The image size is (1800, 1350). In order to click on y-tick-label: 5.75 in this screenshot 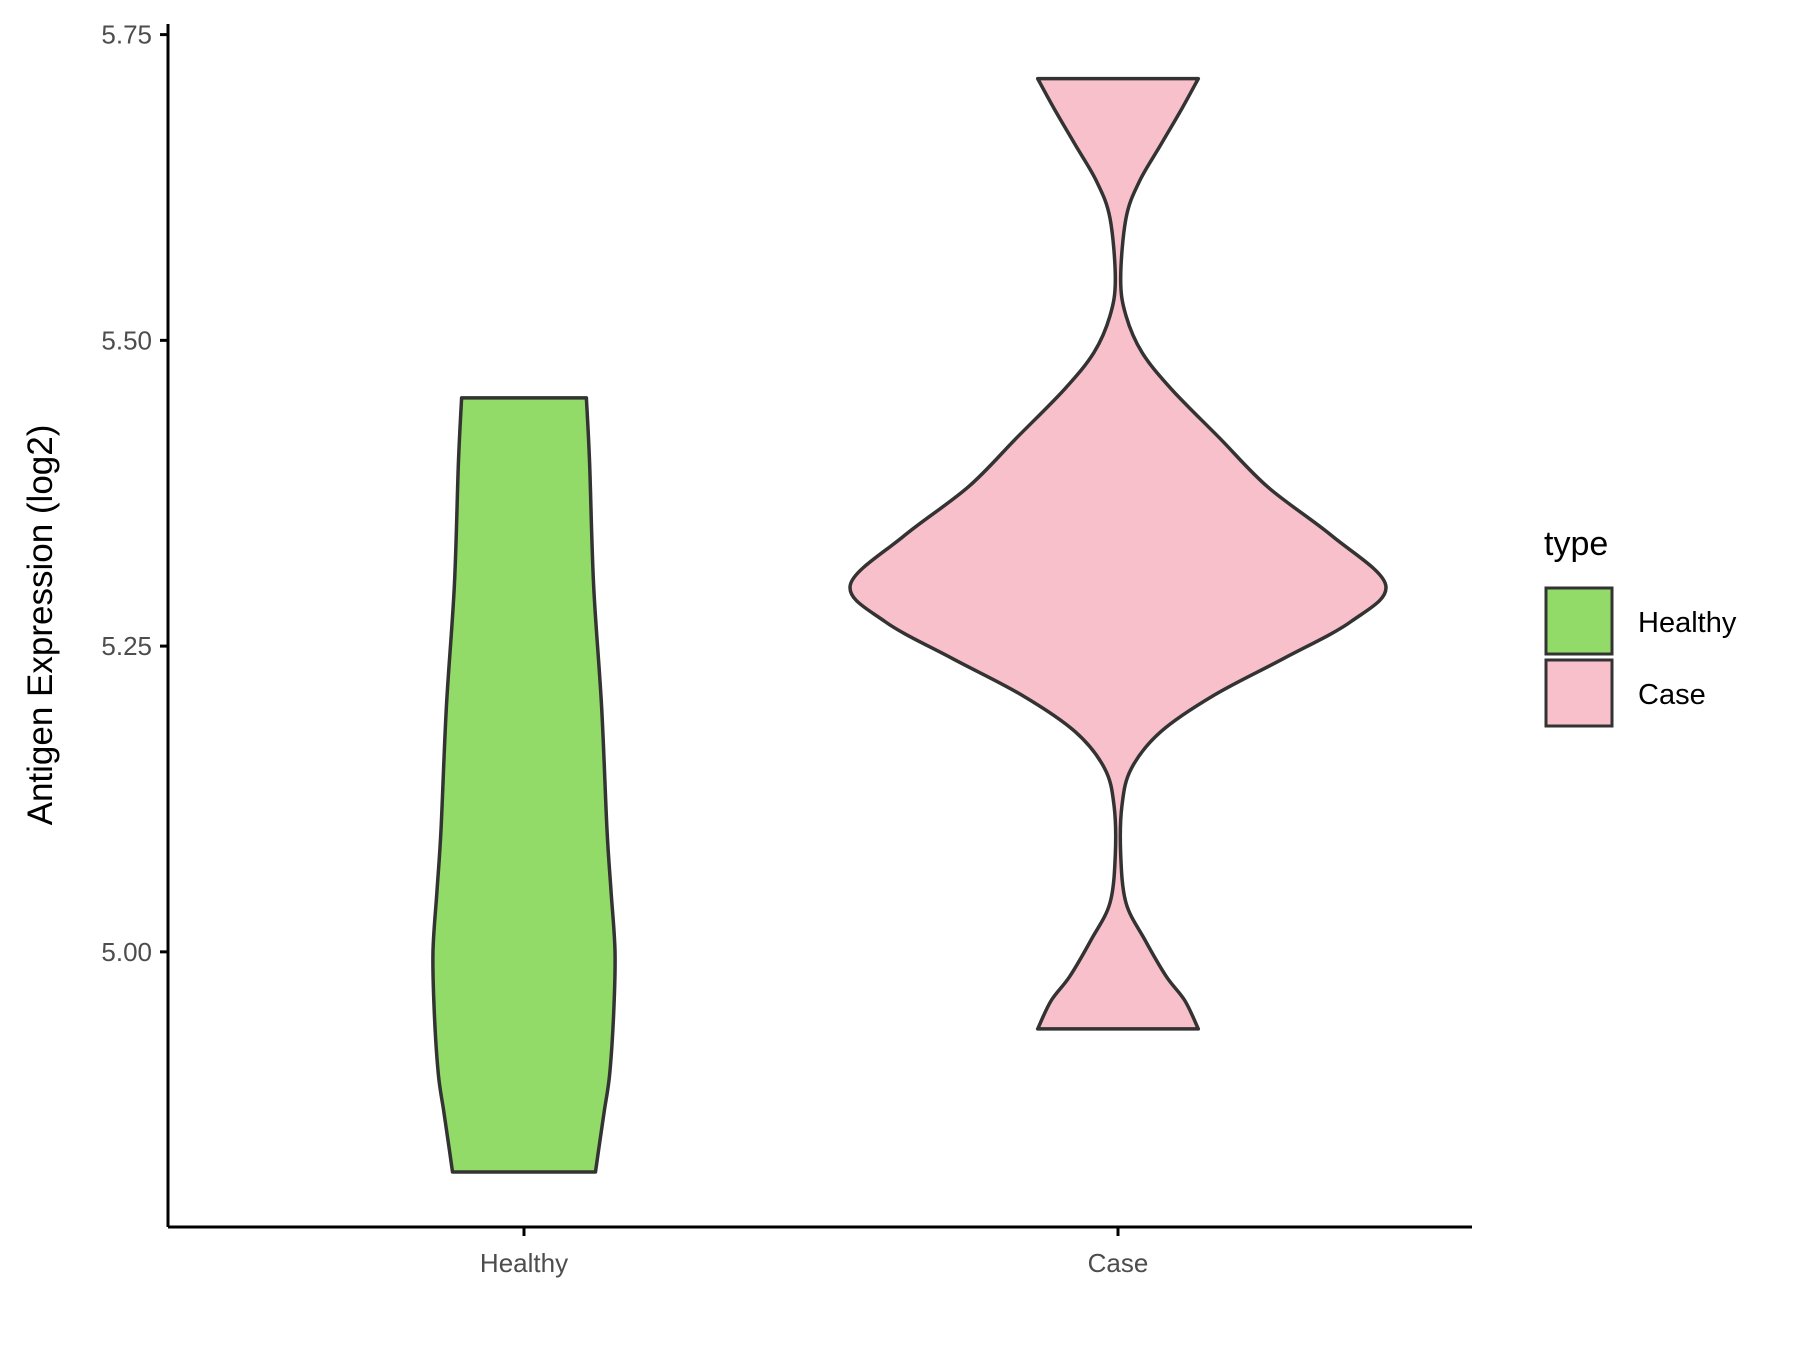, I will do `click(126, 35)`.